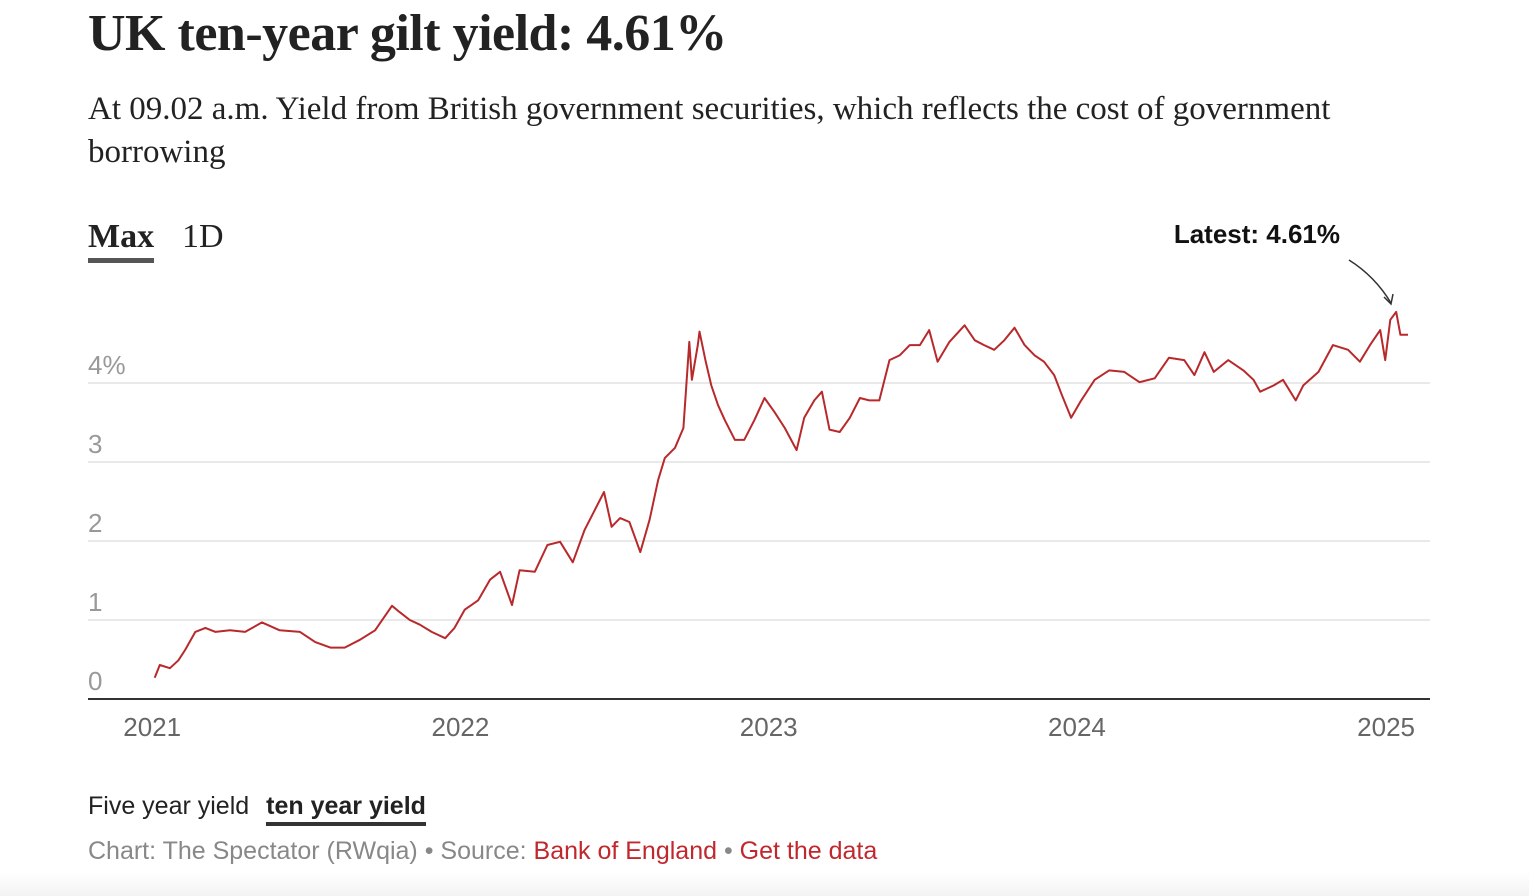  I want to click on x-tick-label: 2023, so click(769, 727).